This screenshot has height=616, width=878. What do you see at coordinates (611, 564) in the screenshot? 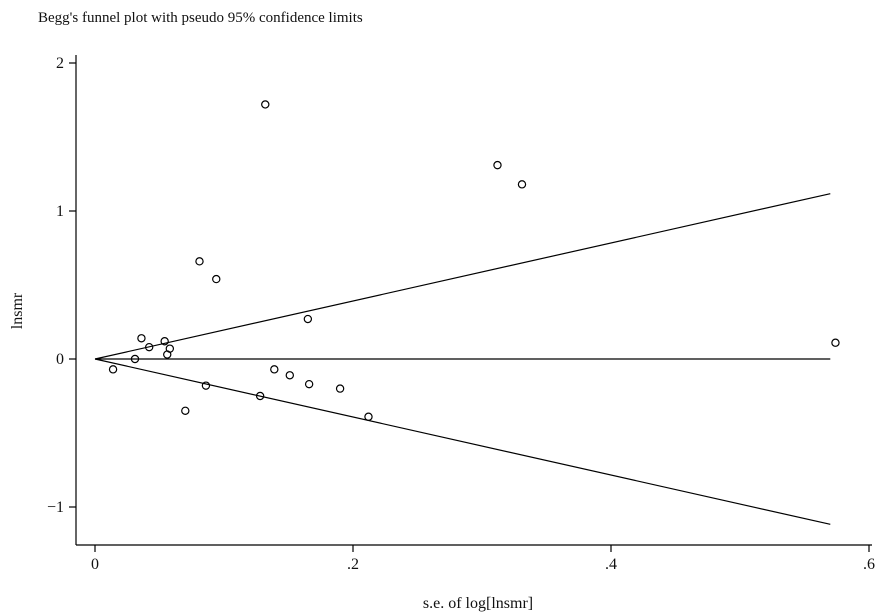
I see `x-tick-label: .4` at bounding box center [611, 564].